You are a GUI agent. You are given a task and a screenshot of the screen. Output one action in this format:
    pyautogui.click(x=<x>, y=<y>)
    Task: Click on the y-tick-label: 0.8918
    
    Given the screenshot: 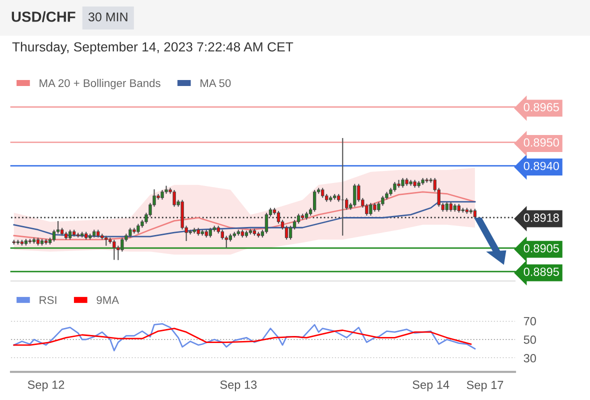 What is the action you would take?
    pyautogui.click(x=541, y=218)
    